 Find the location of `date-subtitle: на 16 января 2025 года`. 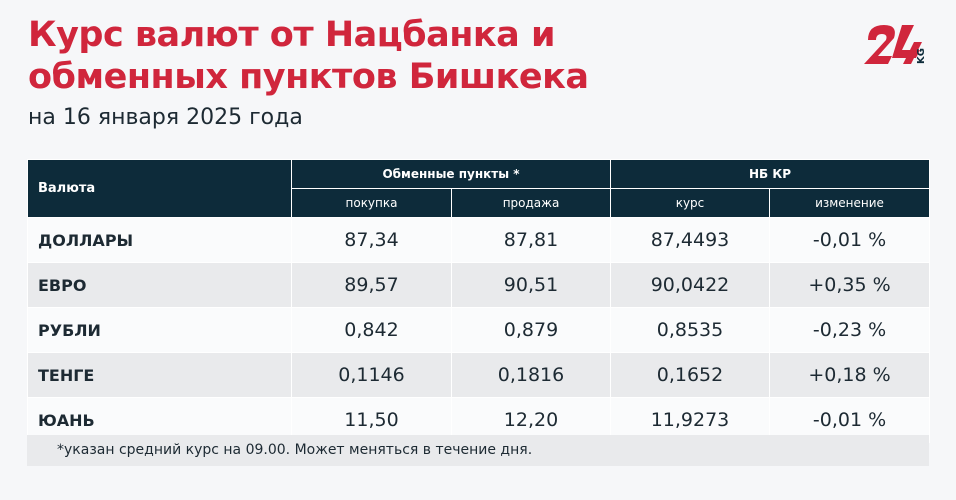

date-subtitle: на 16 января 2025 года is located at coordinates (165, 117).